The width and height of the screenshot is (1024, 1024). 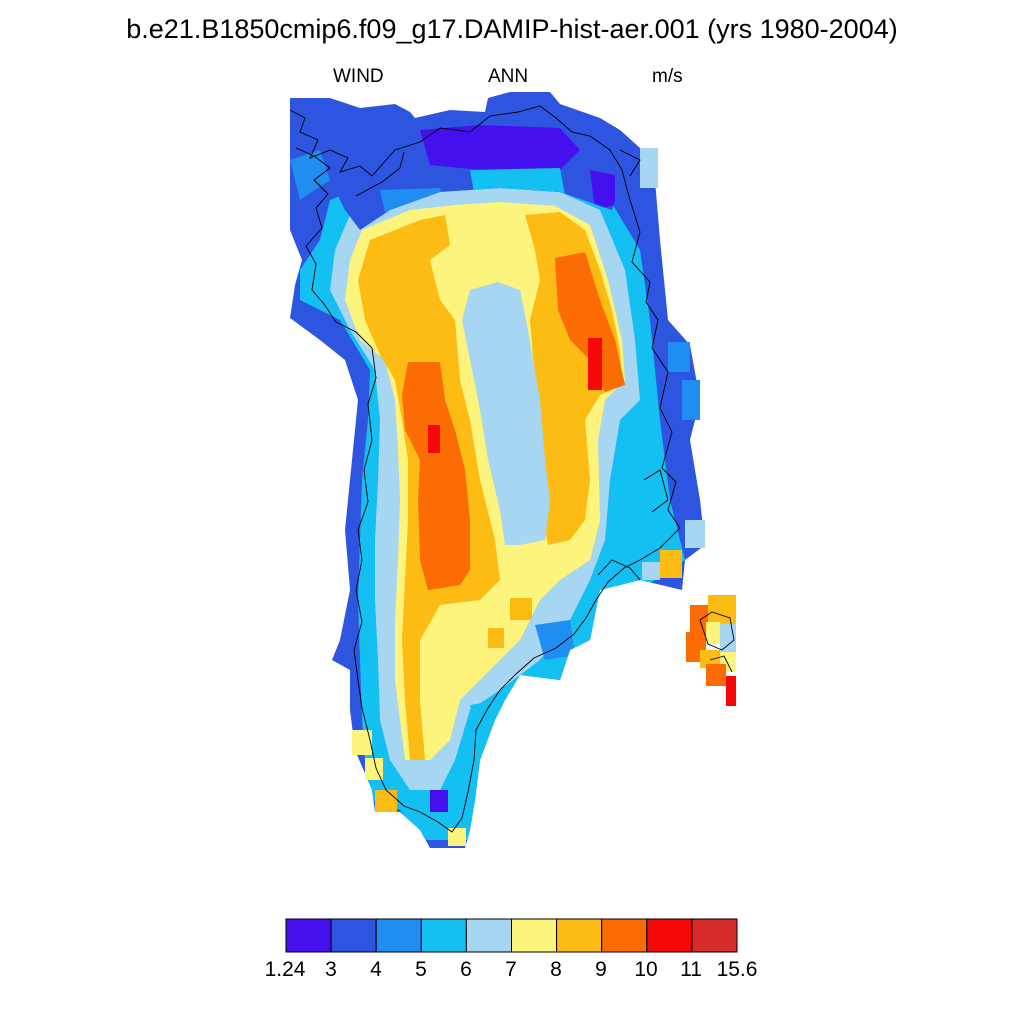 What do you see at coordinates (421, 969) in the screenshot?
I see `colorbar-tick-label: 5` at bounding box center [421, 969].